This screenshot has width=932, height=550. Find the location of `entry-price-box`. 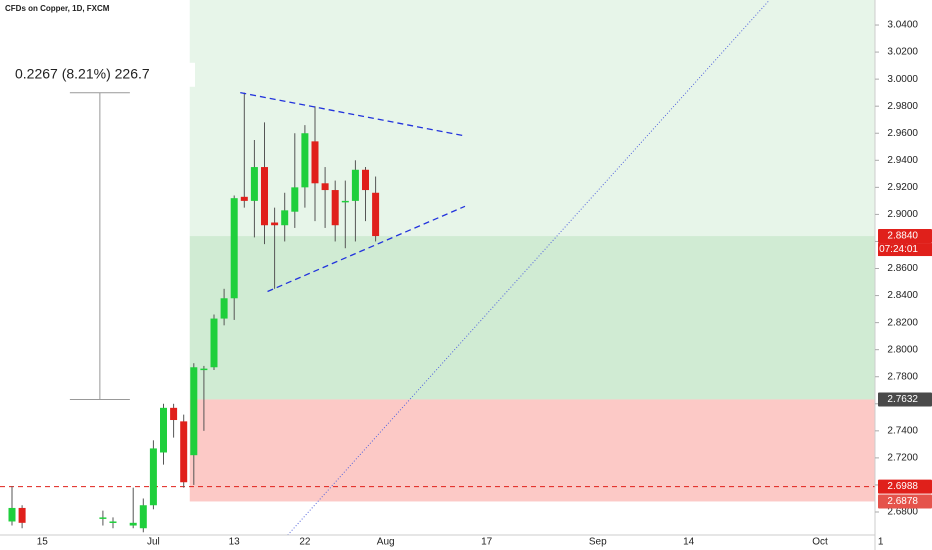

entry-price-box is located at coordinates (905, 399).